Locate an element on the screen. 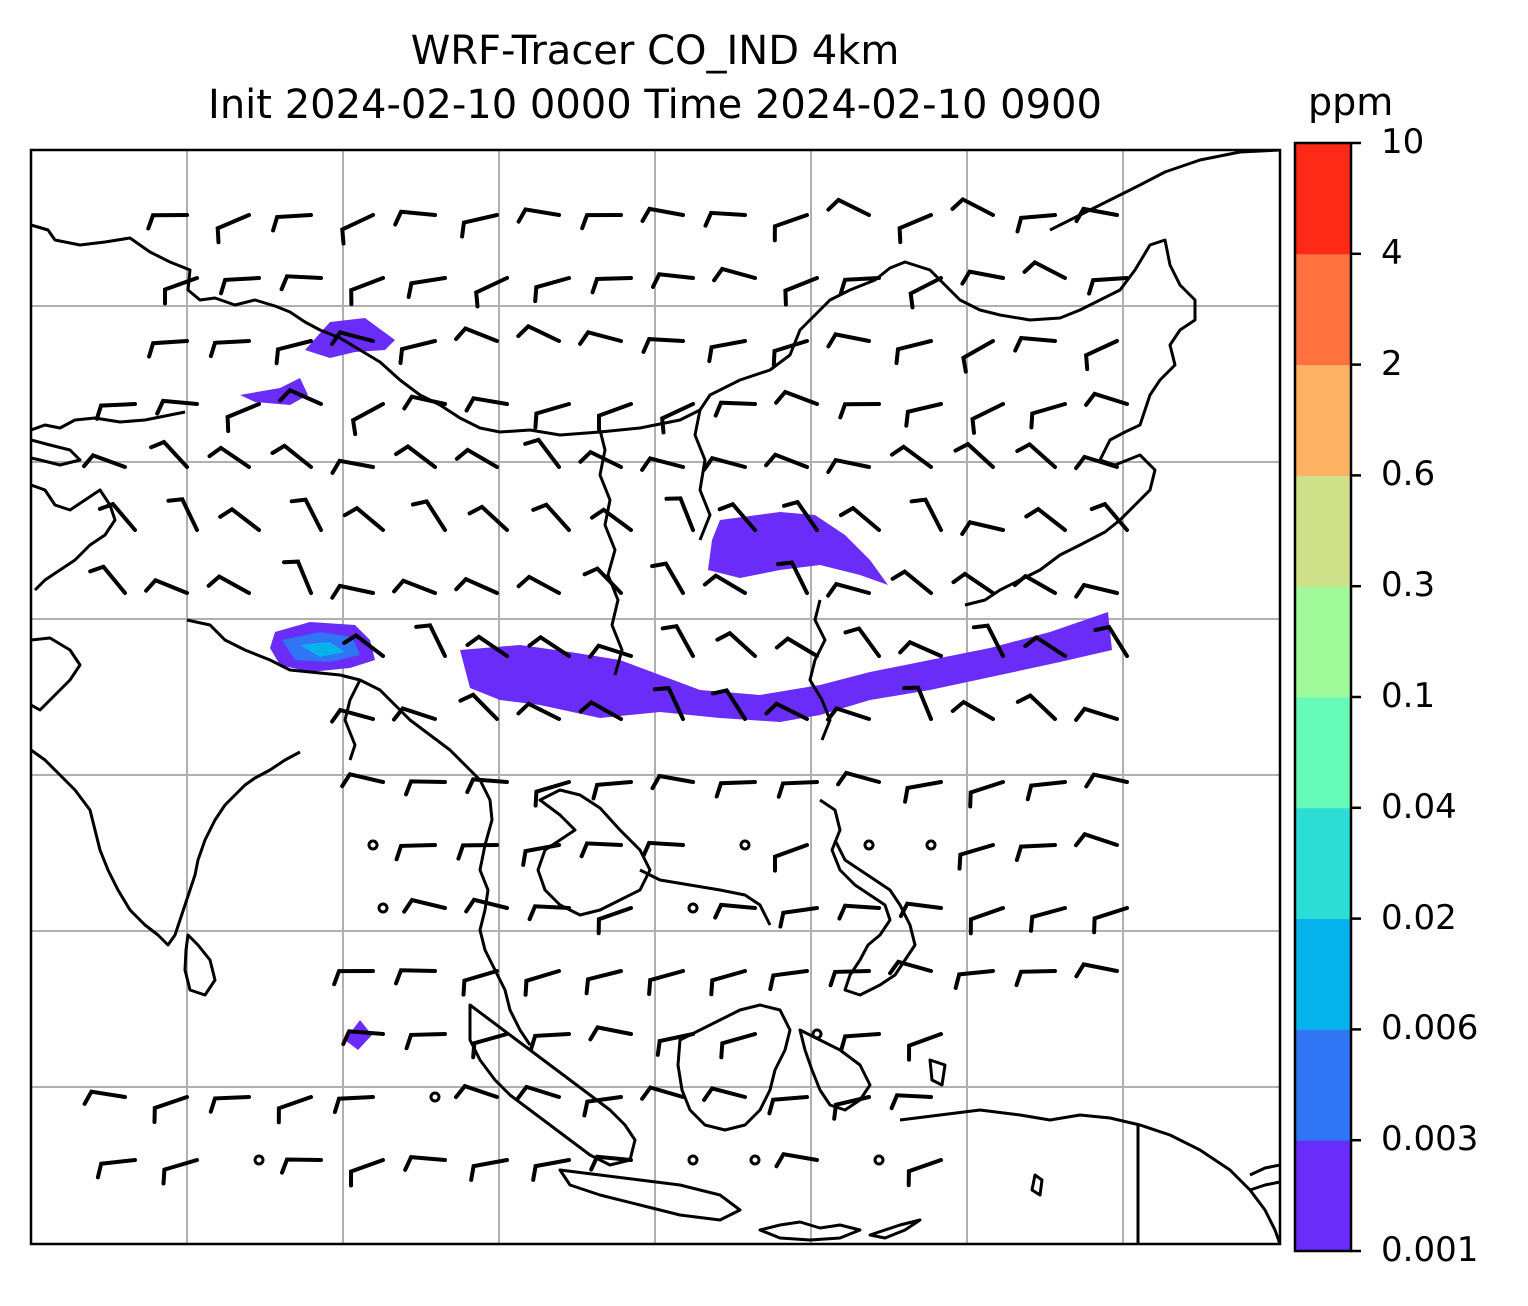  map-title-line1: WRF-Tracer CO_IND 4km is located at coordinates (655, 51).